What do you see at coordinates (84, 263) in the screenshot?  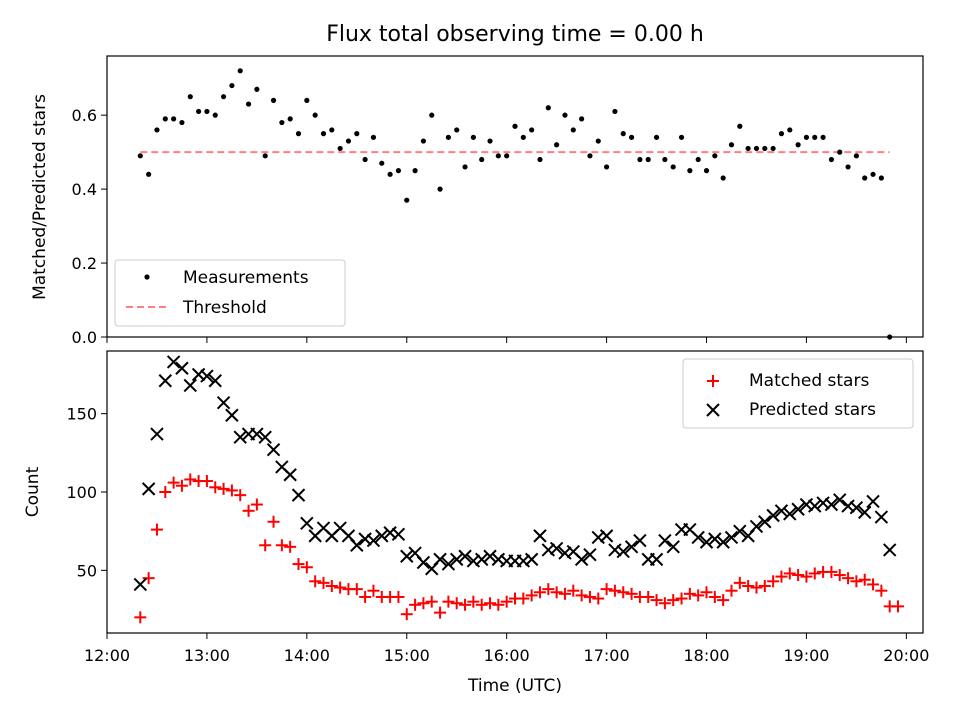 I see `y-tick-label: 0.2` at bounding box center [84, 263].